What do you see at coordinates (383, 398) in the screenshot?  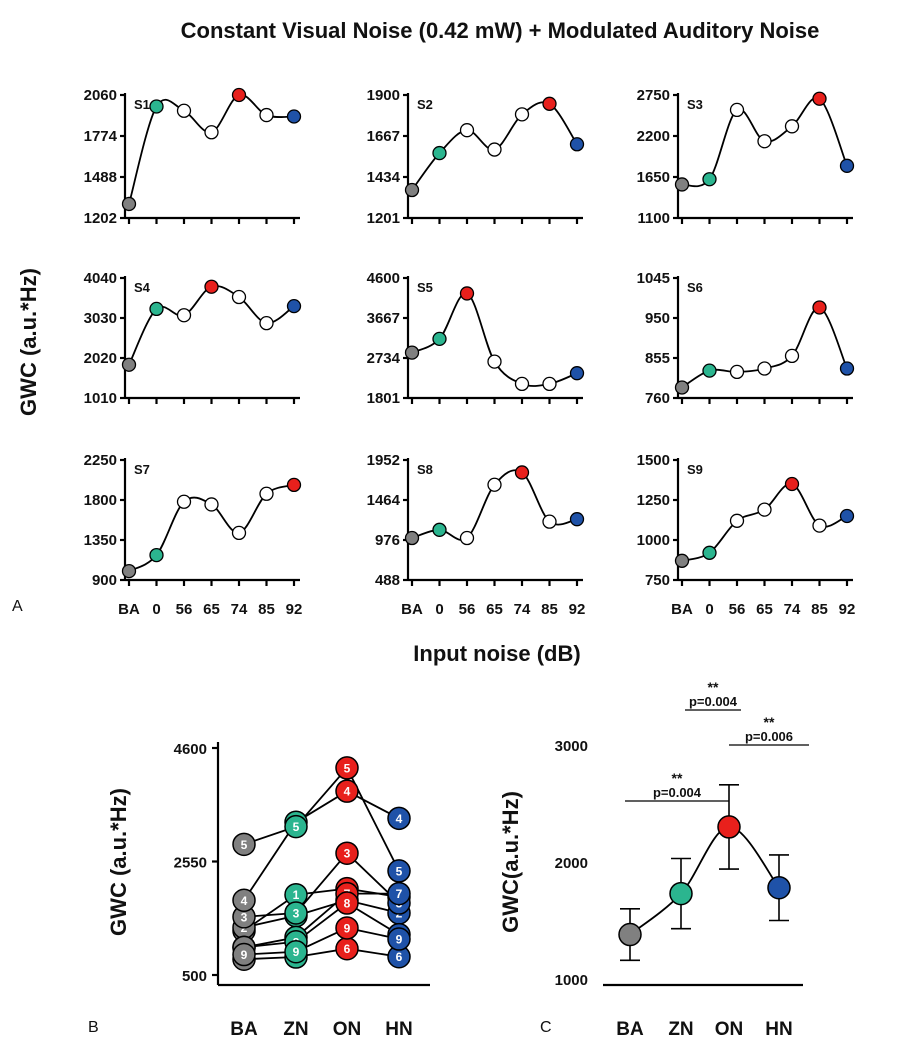 I see `y-tick-label: 1801` at bounding box center [383, 398].